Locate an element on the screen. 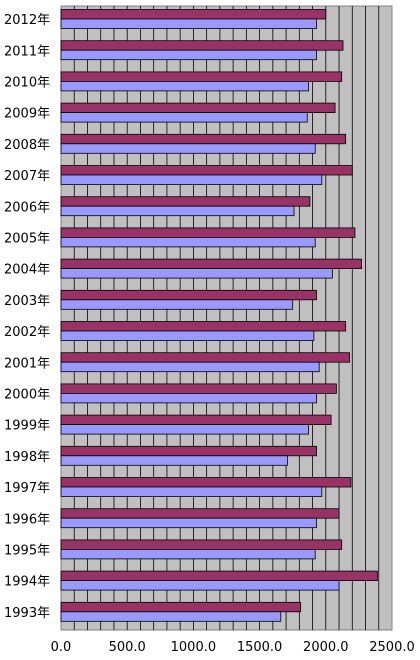 This screenshot has width=420, height=660. bar-series-2-1993年 is located at coordinates (171, 616).